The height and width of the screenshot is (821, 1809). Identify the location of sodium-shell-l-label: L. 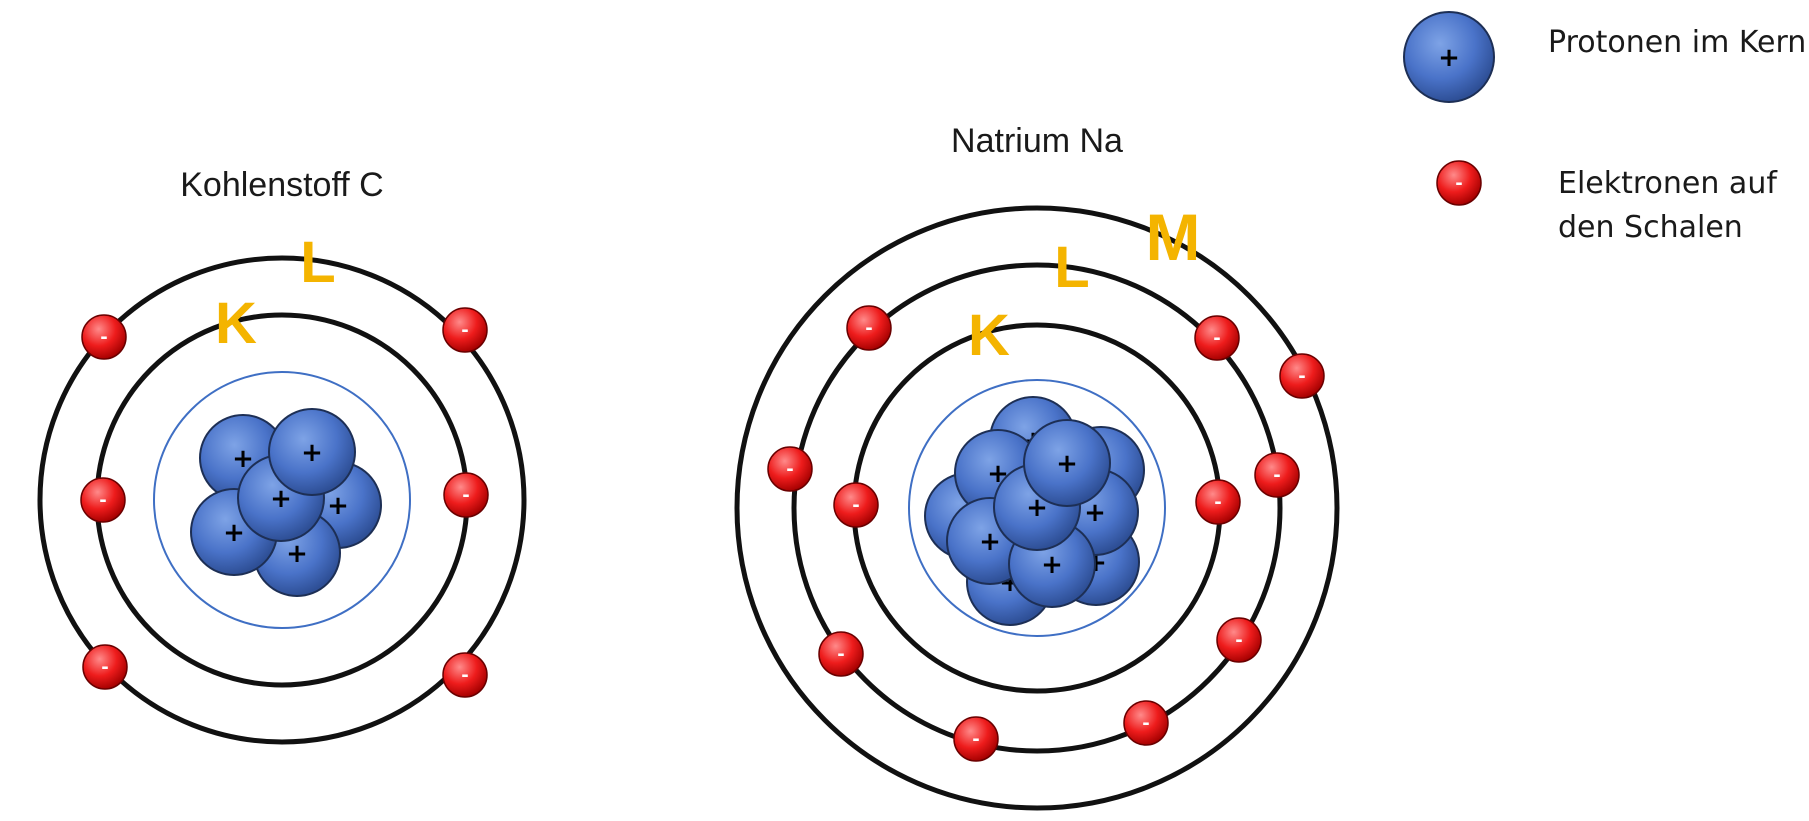
(1071, 267).